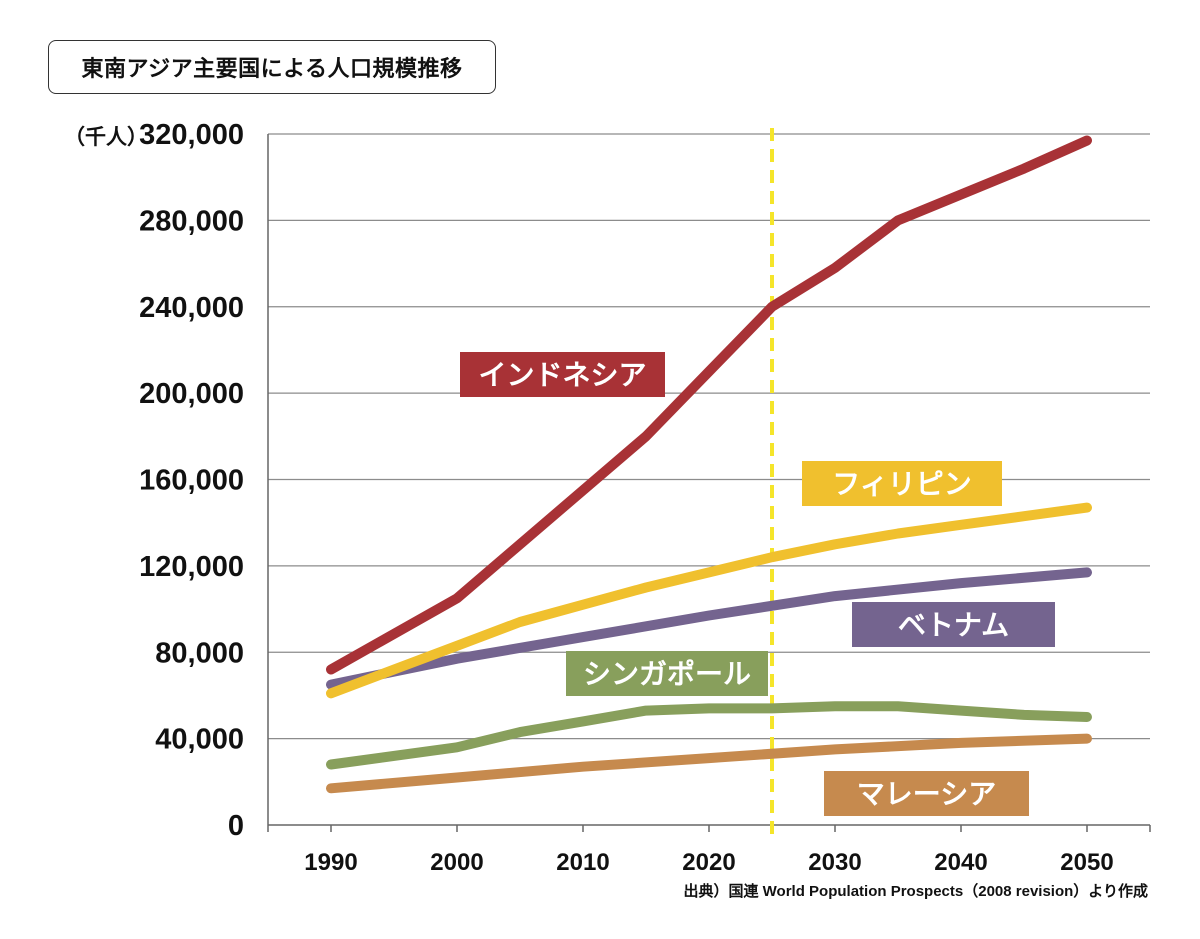 The image size is (1200, 939). What do you see at coordinates (191, 135) in the screenshot?
I see `y-tick-label: 320,000` at bounding box center [191, 135].